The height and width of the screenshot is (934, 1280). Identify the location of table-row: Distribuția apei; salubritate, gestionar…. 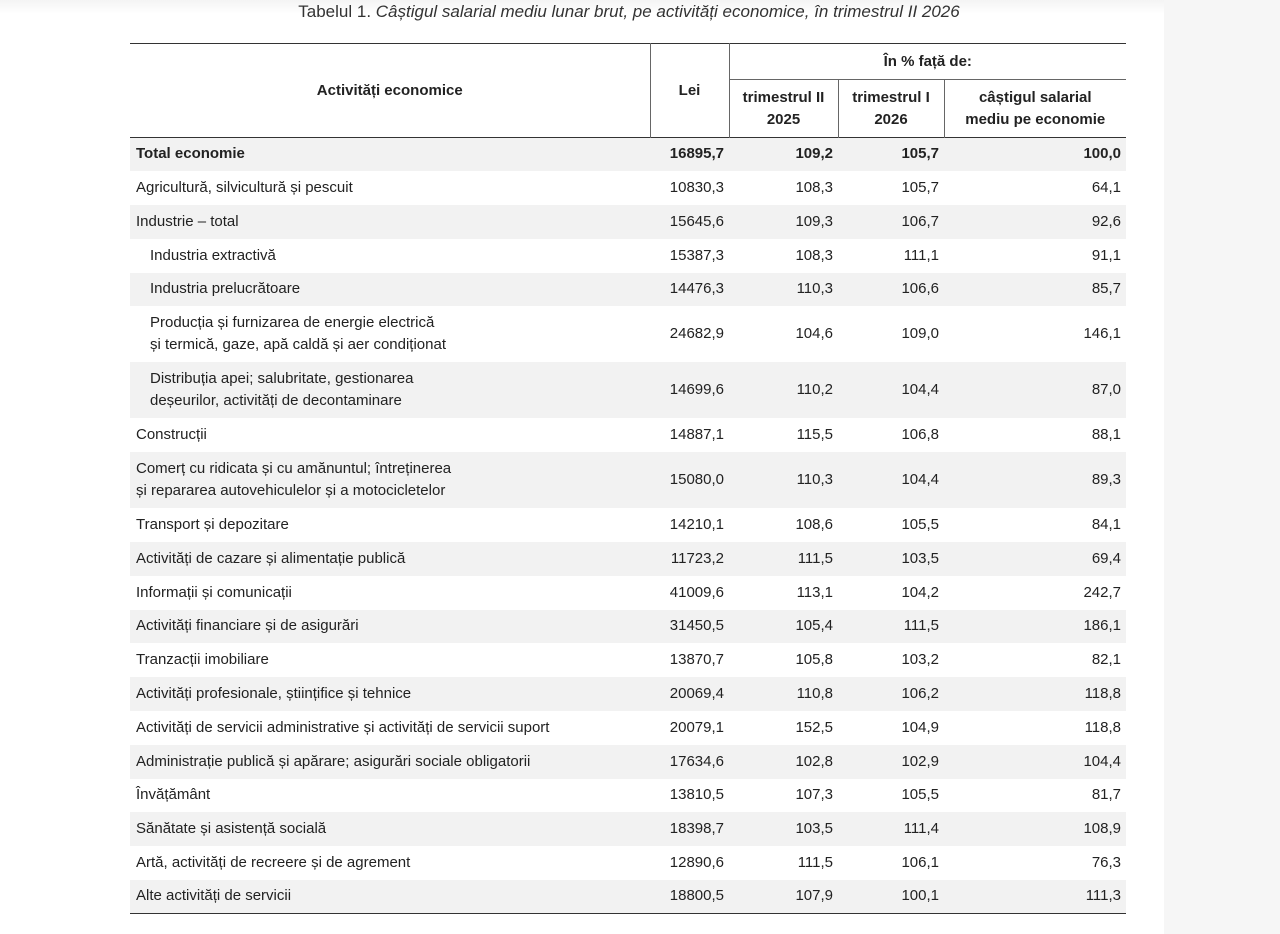
(628, 390).